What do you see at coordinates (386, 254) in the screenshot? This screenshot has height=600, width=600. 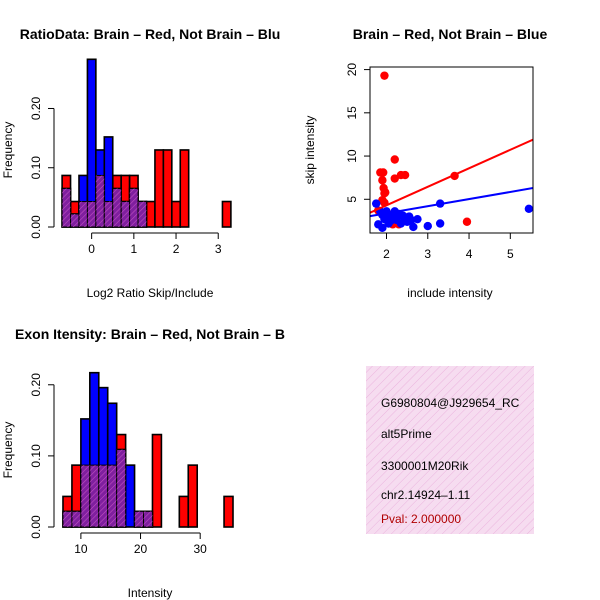 I see `scatter-x-tick-label: 2` at bounding box center [386, 254].